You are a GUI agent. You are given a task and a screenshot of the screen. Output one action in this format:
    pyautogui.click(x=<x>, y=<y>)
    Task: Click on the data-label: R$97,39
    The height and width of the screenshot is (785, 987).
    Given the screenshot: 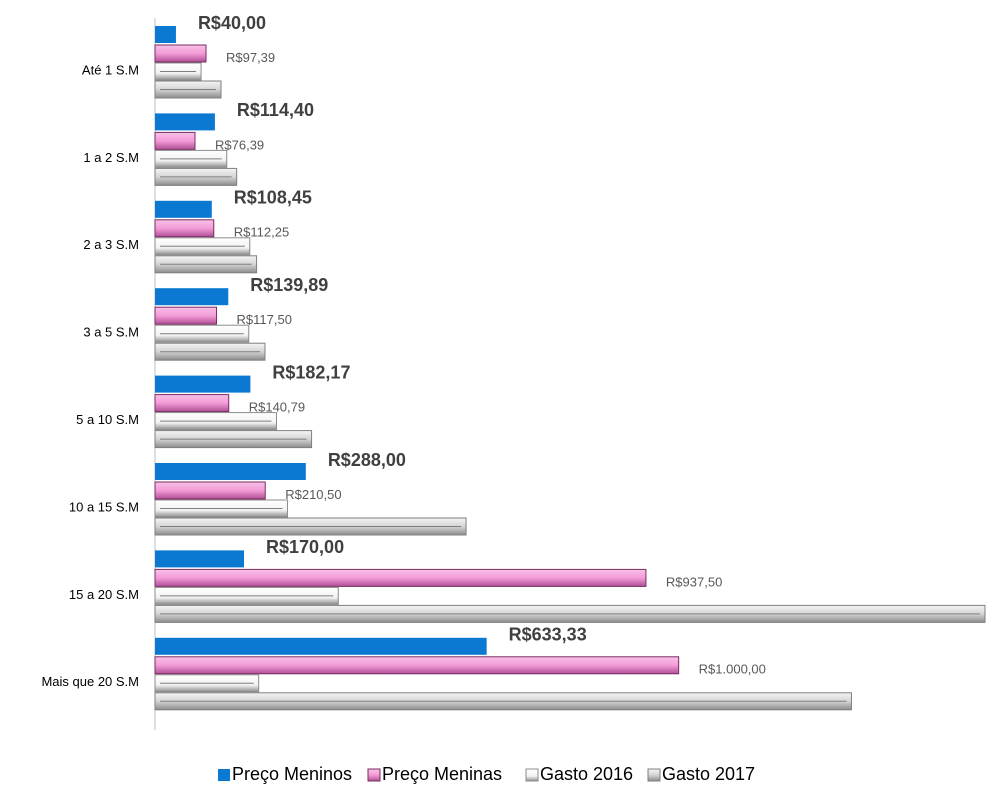 What is the action you would take?
    pyautogui.click(x=250, y=57)
    